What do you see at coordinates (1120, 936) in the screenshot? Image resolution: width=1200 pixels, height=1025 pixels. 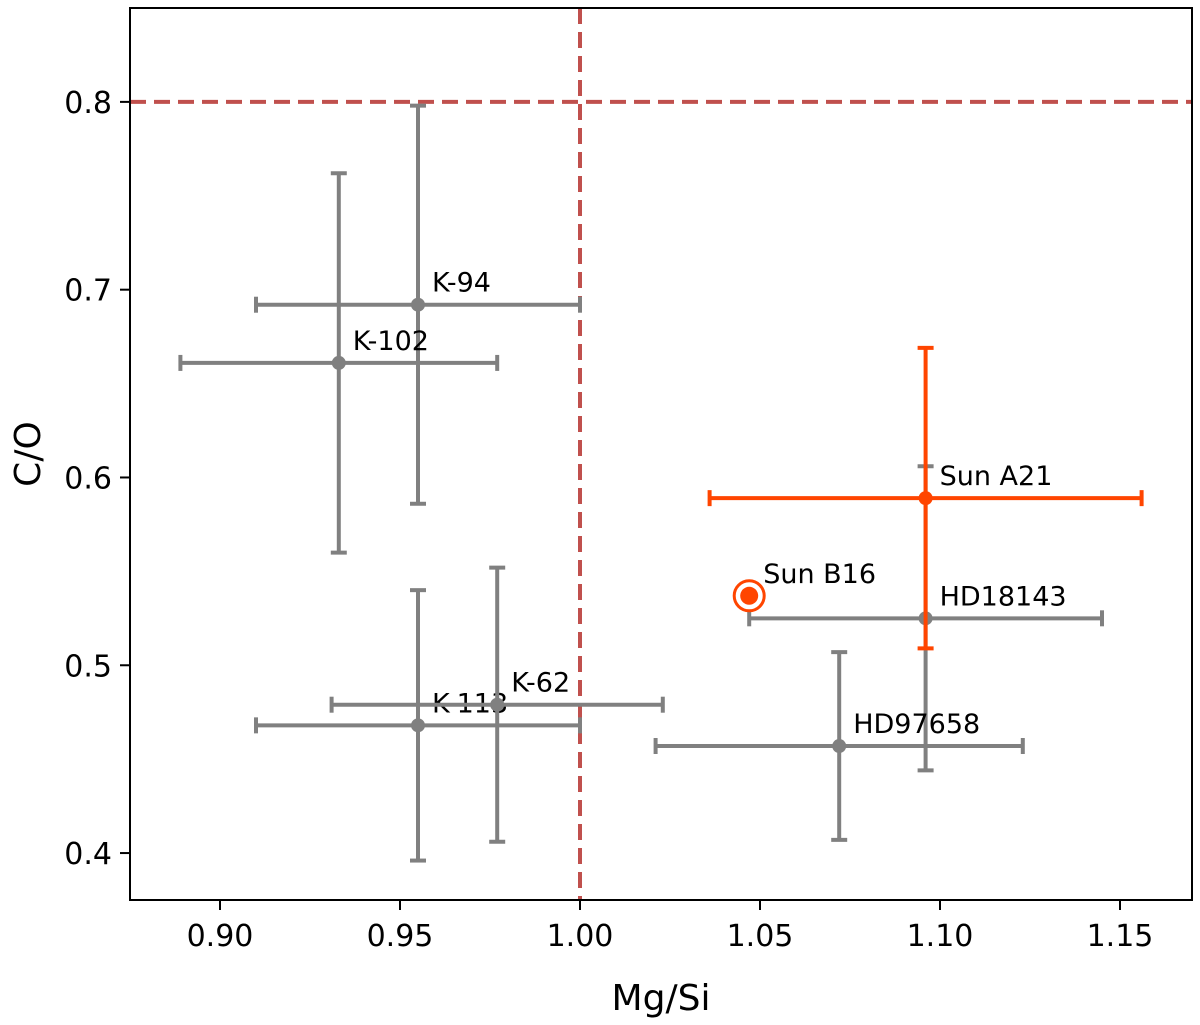 I see `x-tick-label: 1.15` at bounding box center [1120, 936].